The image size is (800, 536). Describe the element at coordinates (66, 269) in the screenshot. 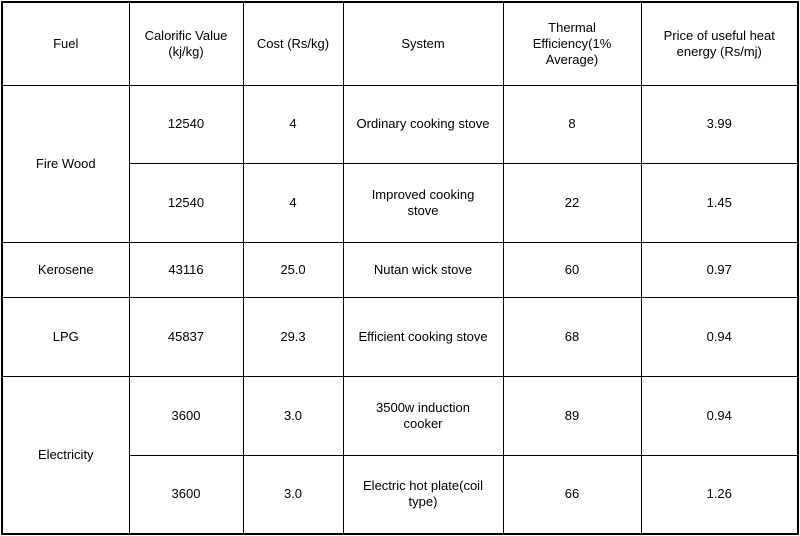

I see `fuel-cell: Kerosene` at that location.